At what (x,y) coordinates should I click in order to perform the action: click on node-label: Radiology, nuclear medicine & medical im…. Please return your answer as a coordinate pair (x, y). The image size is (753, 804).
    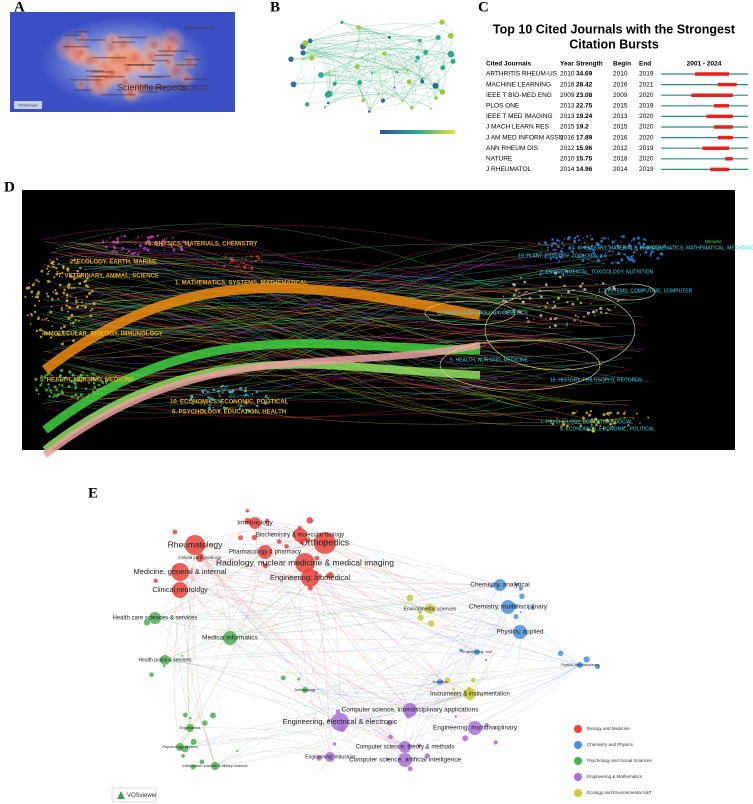
    Looking at the image, I should click on (305, 562).